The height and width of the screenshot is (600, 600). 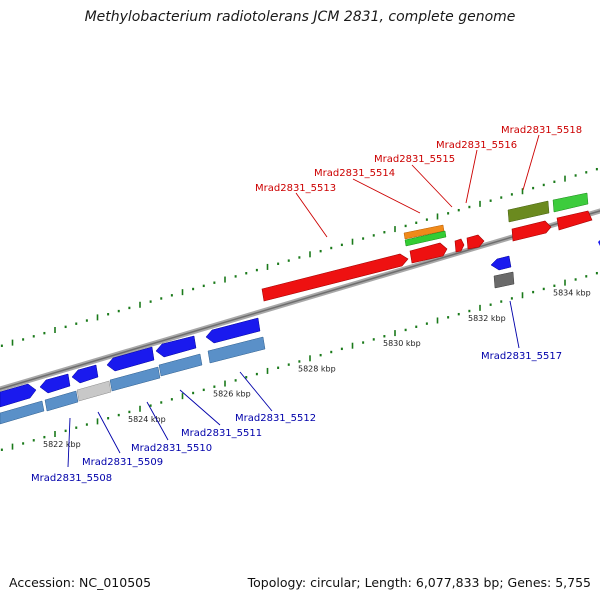 I want to click on gene-green-edge, so click(x=570, y=202).